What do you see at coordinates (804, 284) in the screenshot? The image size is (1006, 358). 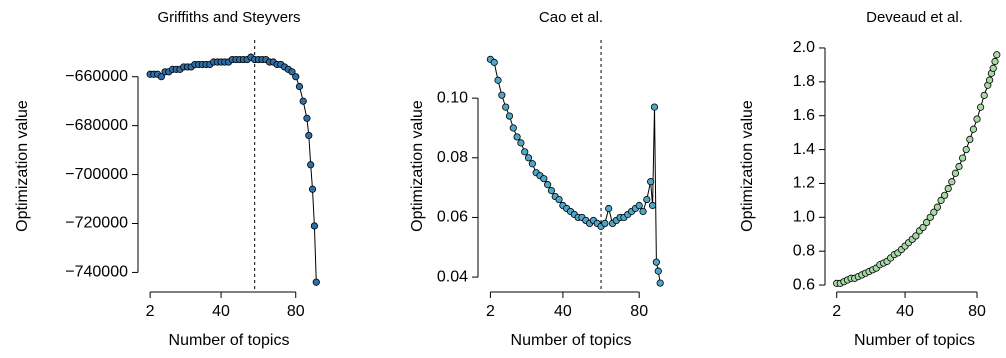 I see `y-tick-label: 0.6` at bounding box center [804, 284].